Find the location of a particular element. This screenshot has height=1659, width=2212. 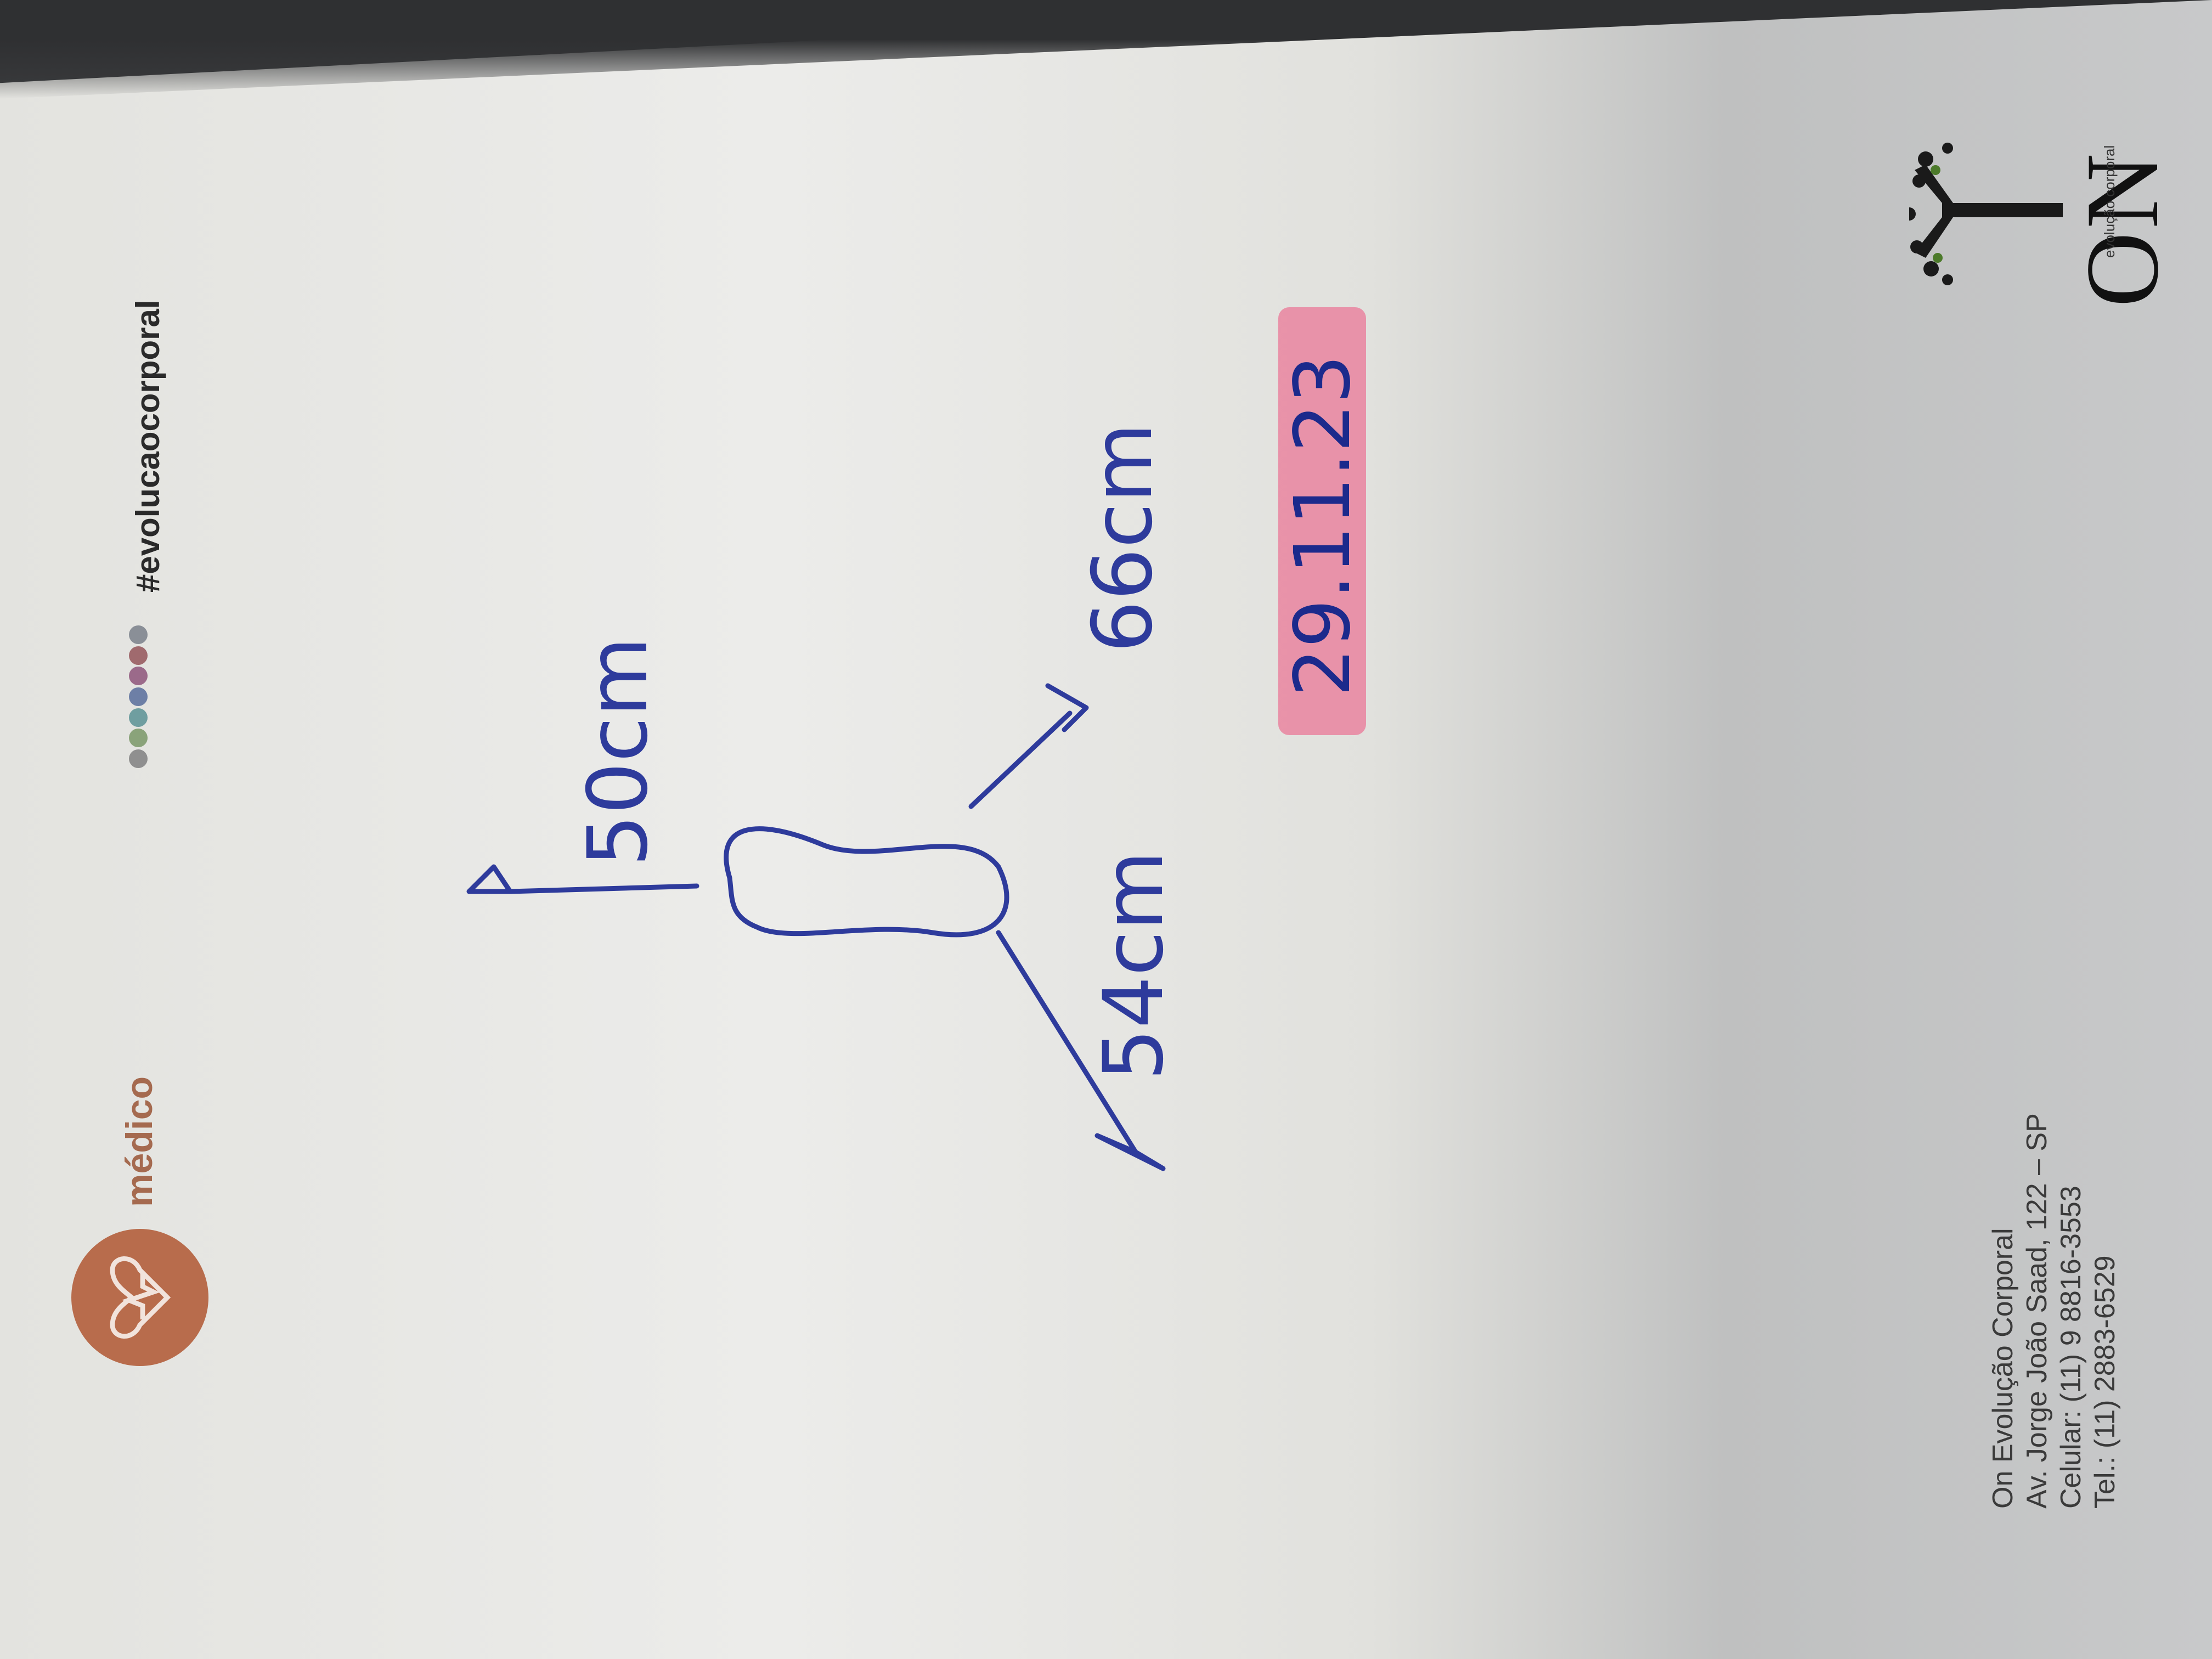

color-dots is located at coordinates (140, 696).